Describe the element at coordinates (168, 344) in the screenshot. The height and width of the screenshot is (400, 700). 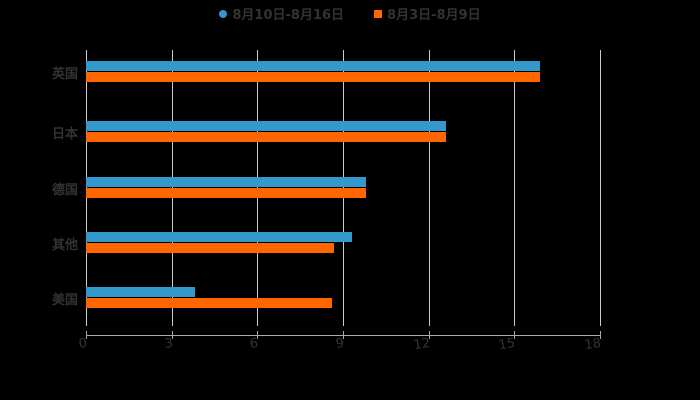
I see `x-tick-label: 3` at that location.